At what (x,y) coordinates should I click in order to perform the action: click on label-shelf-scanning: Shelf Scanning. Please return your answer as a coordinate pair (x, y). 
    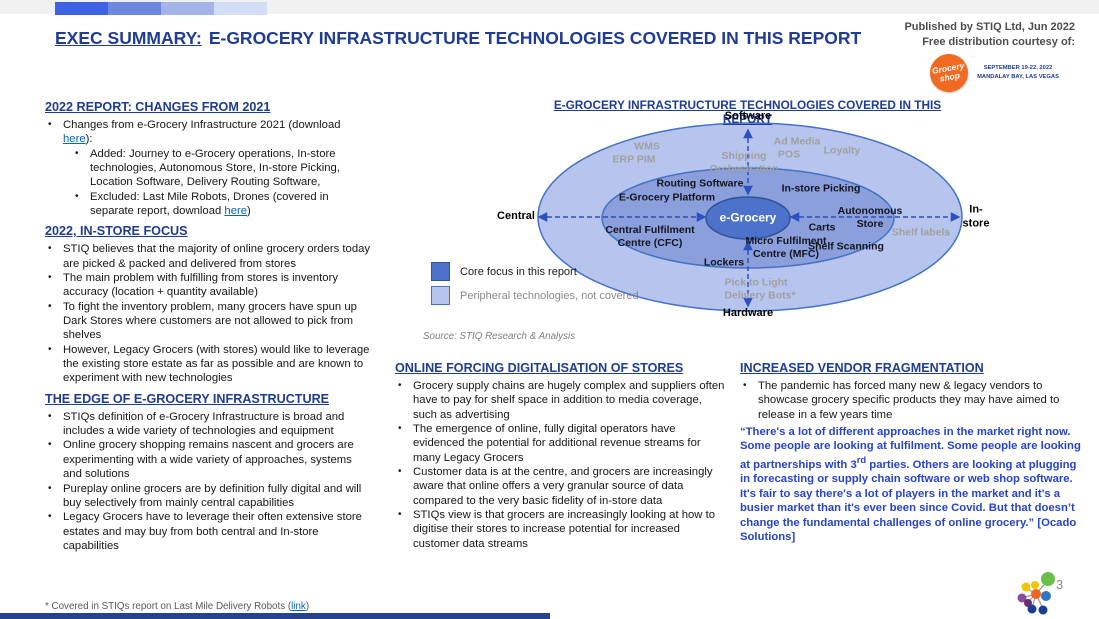
    Looking at the image, I should click on (846, 246).